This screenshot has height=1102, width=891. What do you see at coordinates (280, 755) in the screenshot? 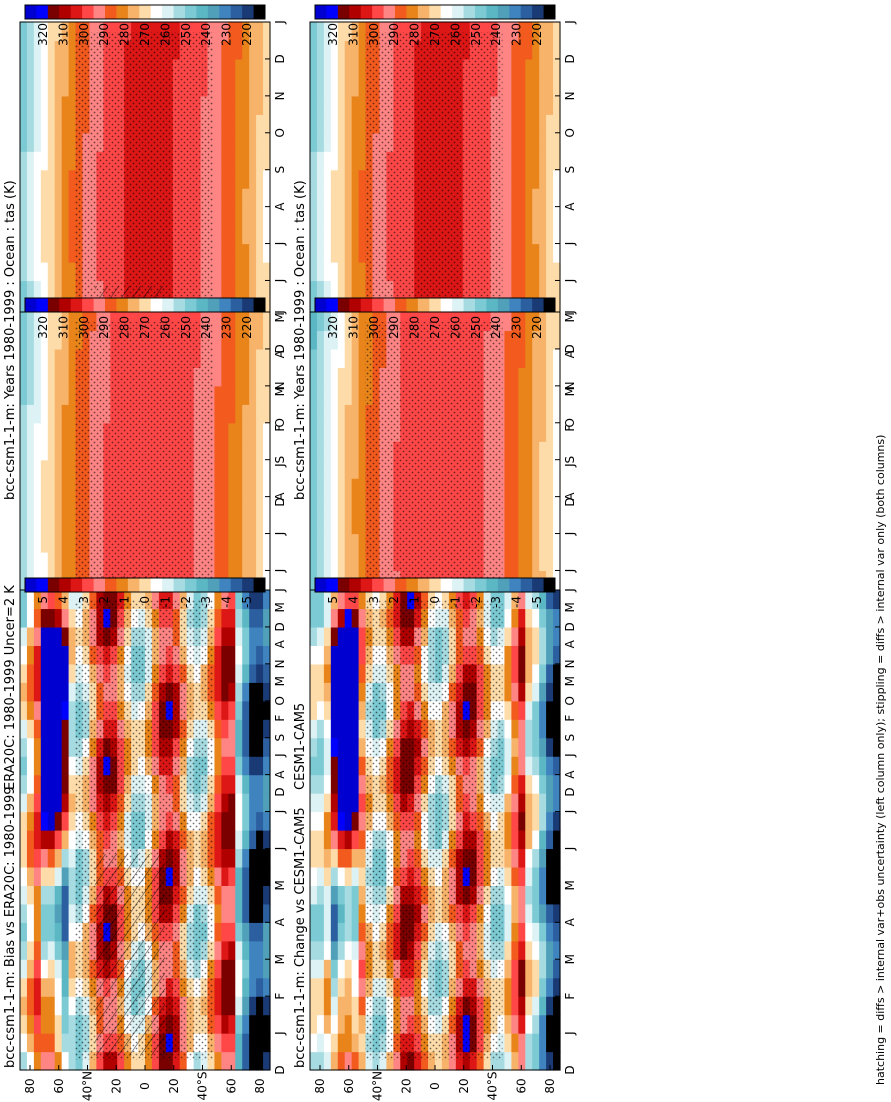
I see `x-tick-label: J` at bounding box center [280, 755].